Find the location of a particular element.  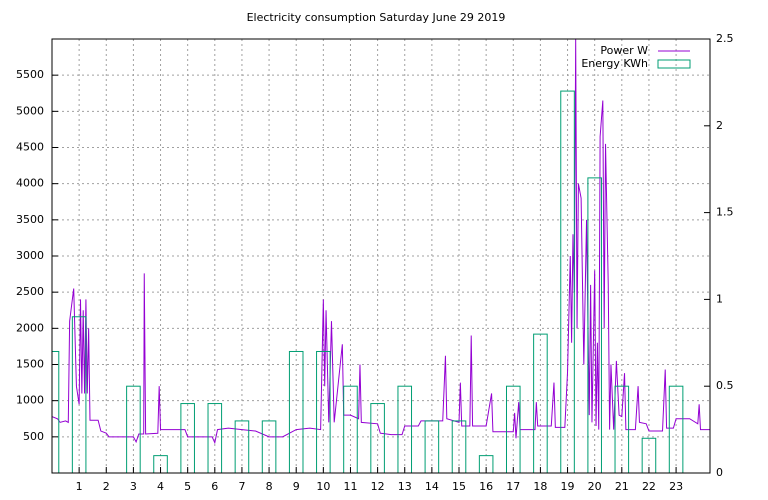

x-tick-label: 21 is located at coordinates (622, 486).